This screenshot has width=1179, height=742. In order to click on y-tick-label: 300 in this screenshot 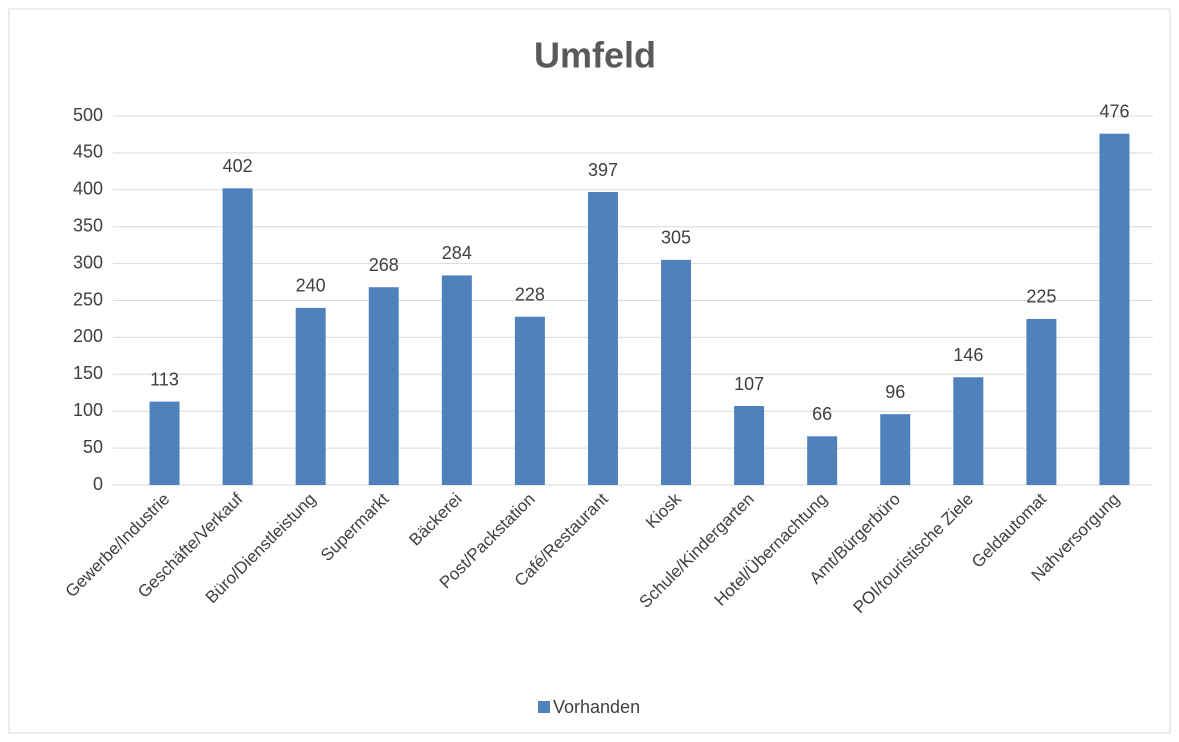, I will do `click(88, 262)`.